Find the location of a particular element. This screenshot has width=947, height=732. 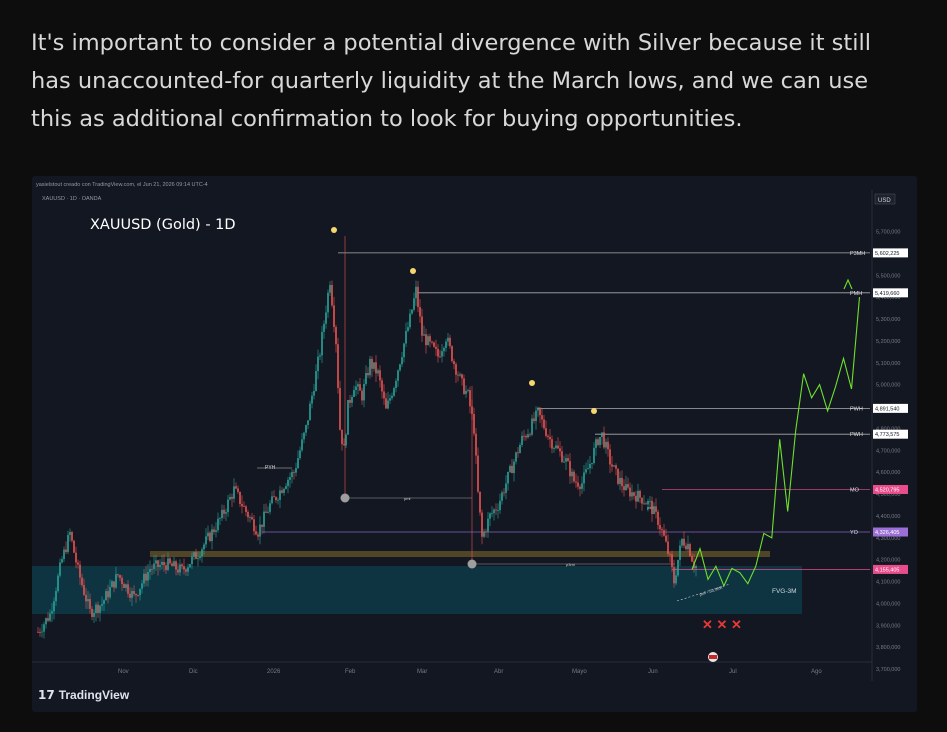

silver-divergence-line is located at coordinates (703, 592).